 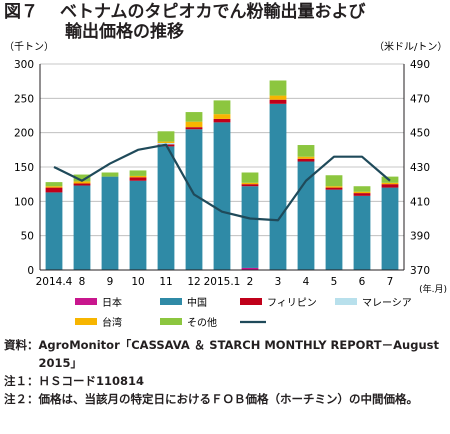 What do you see at coordinates (250, 282) in the screenshot?
I see `x-tick-label: 2` at bounding box center [250, 282].